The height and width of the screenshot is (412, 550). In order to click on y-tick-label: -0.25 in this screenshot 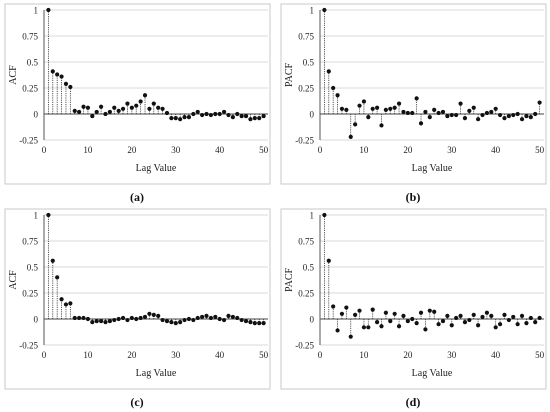, I will do `click(304, 346)`.